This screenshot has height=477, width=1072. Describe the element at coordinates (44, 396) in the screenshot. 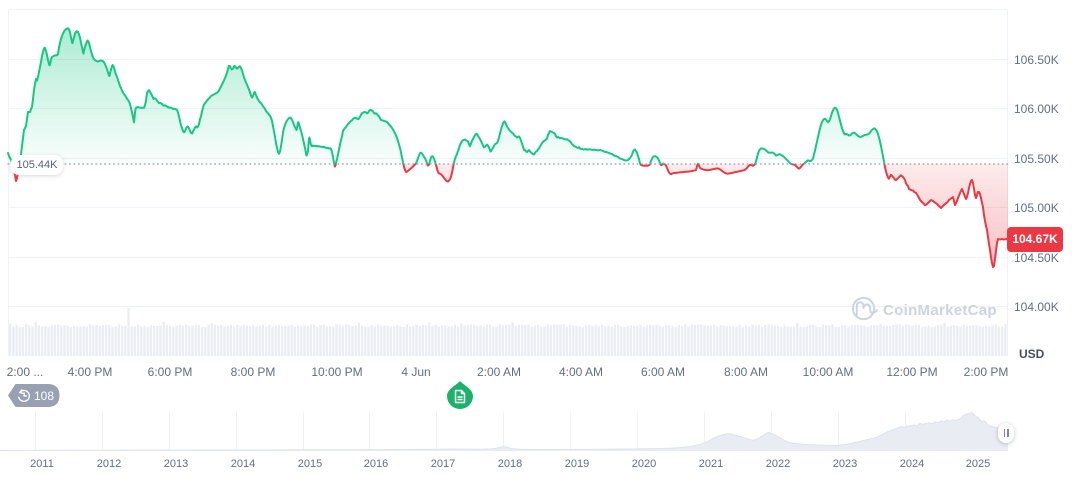

I see `svg-text: 108` at that location.